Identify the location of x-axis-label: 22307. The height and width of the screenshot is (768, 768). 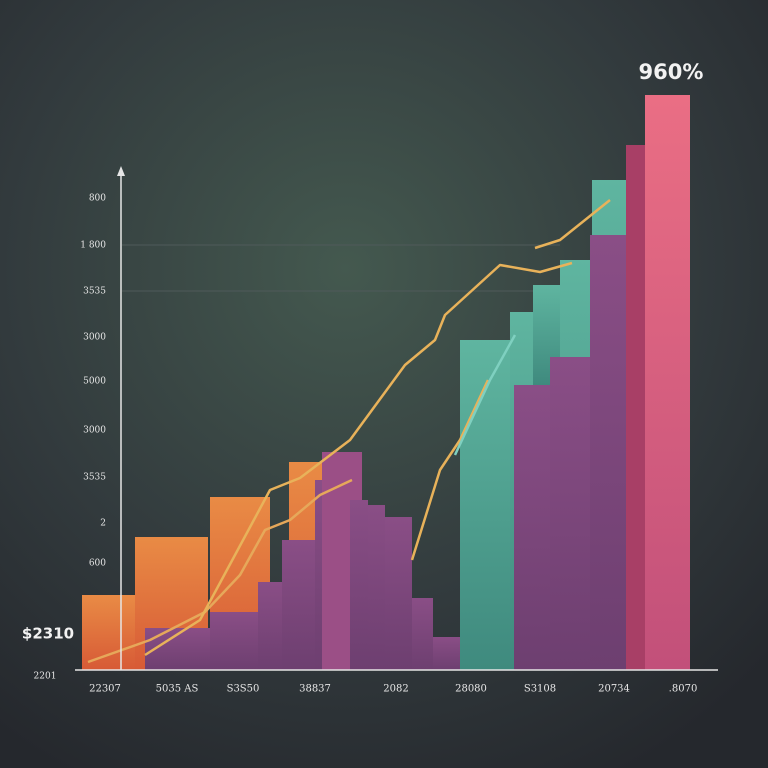
(105, 689).